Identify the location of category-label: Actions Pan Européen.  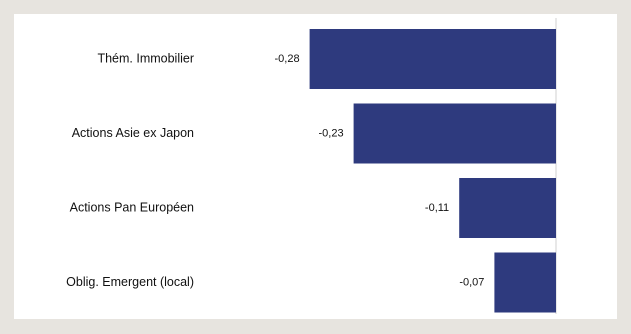
(132, 207).